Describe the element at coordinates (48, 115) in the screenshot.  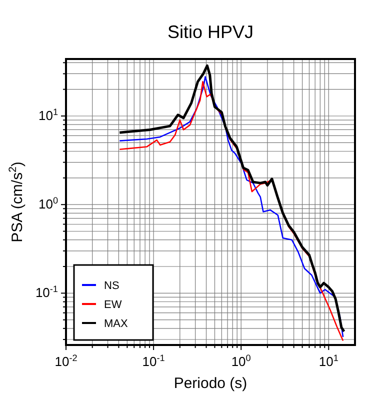
I see `y-tick-label: 10$^{1}$` at that location.